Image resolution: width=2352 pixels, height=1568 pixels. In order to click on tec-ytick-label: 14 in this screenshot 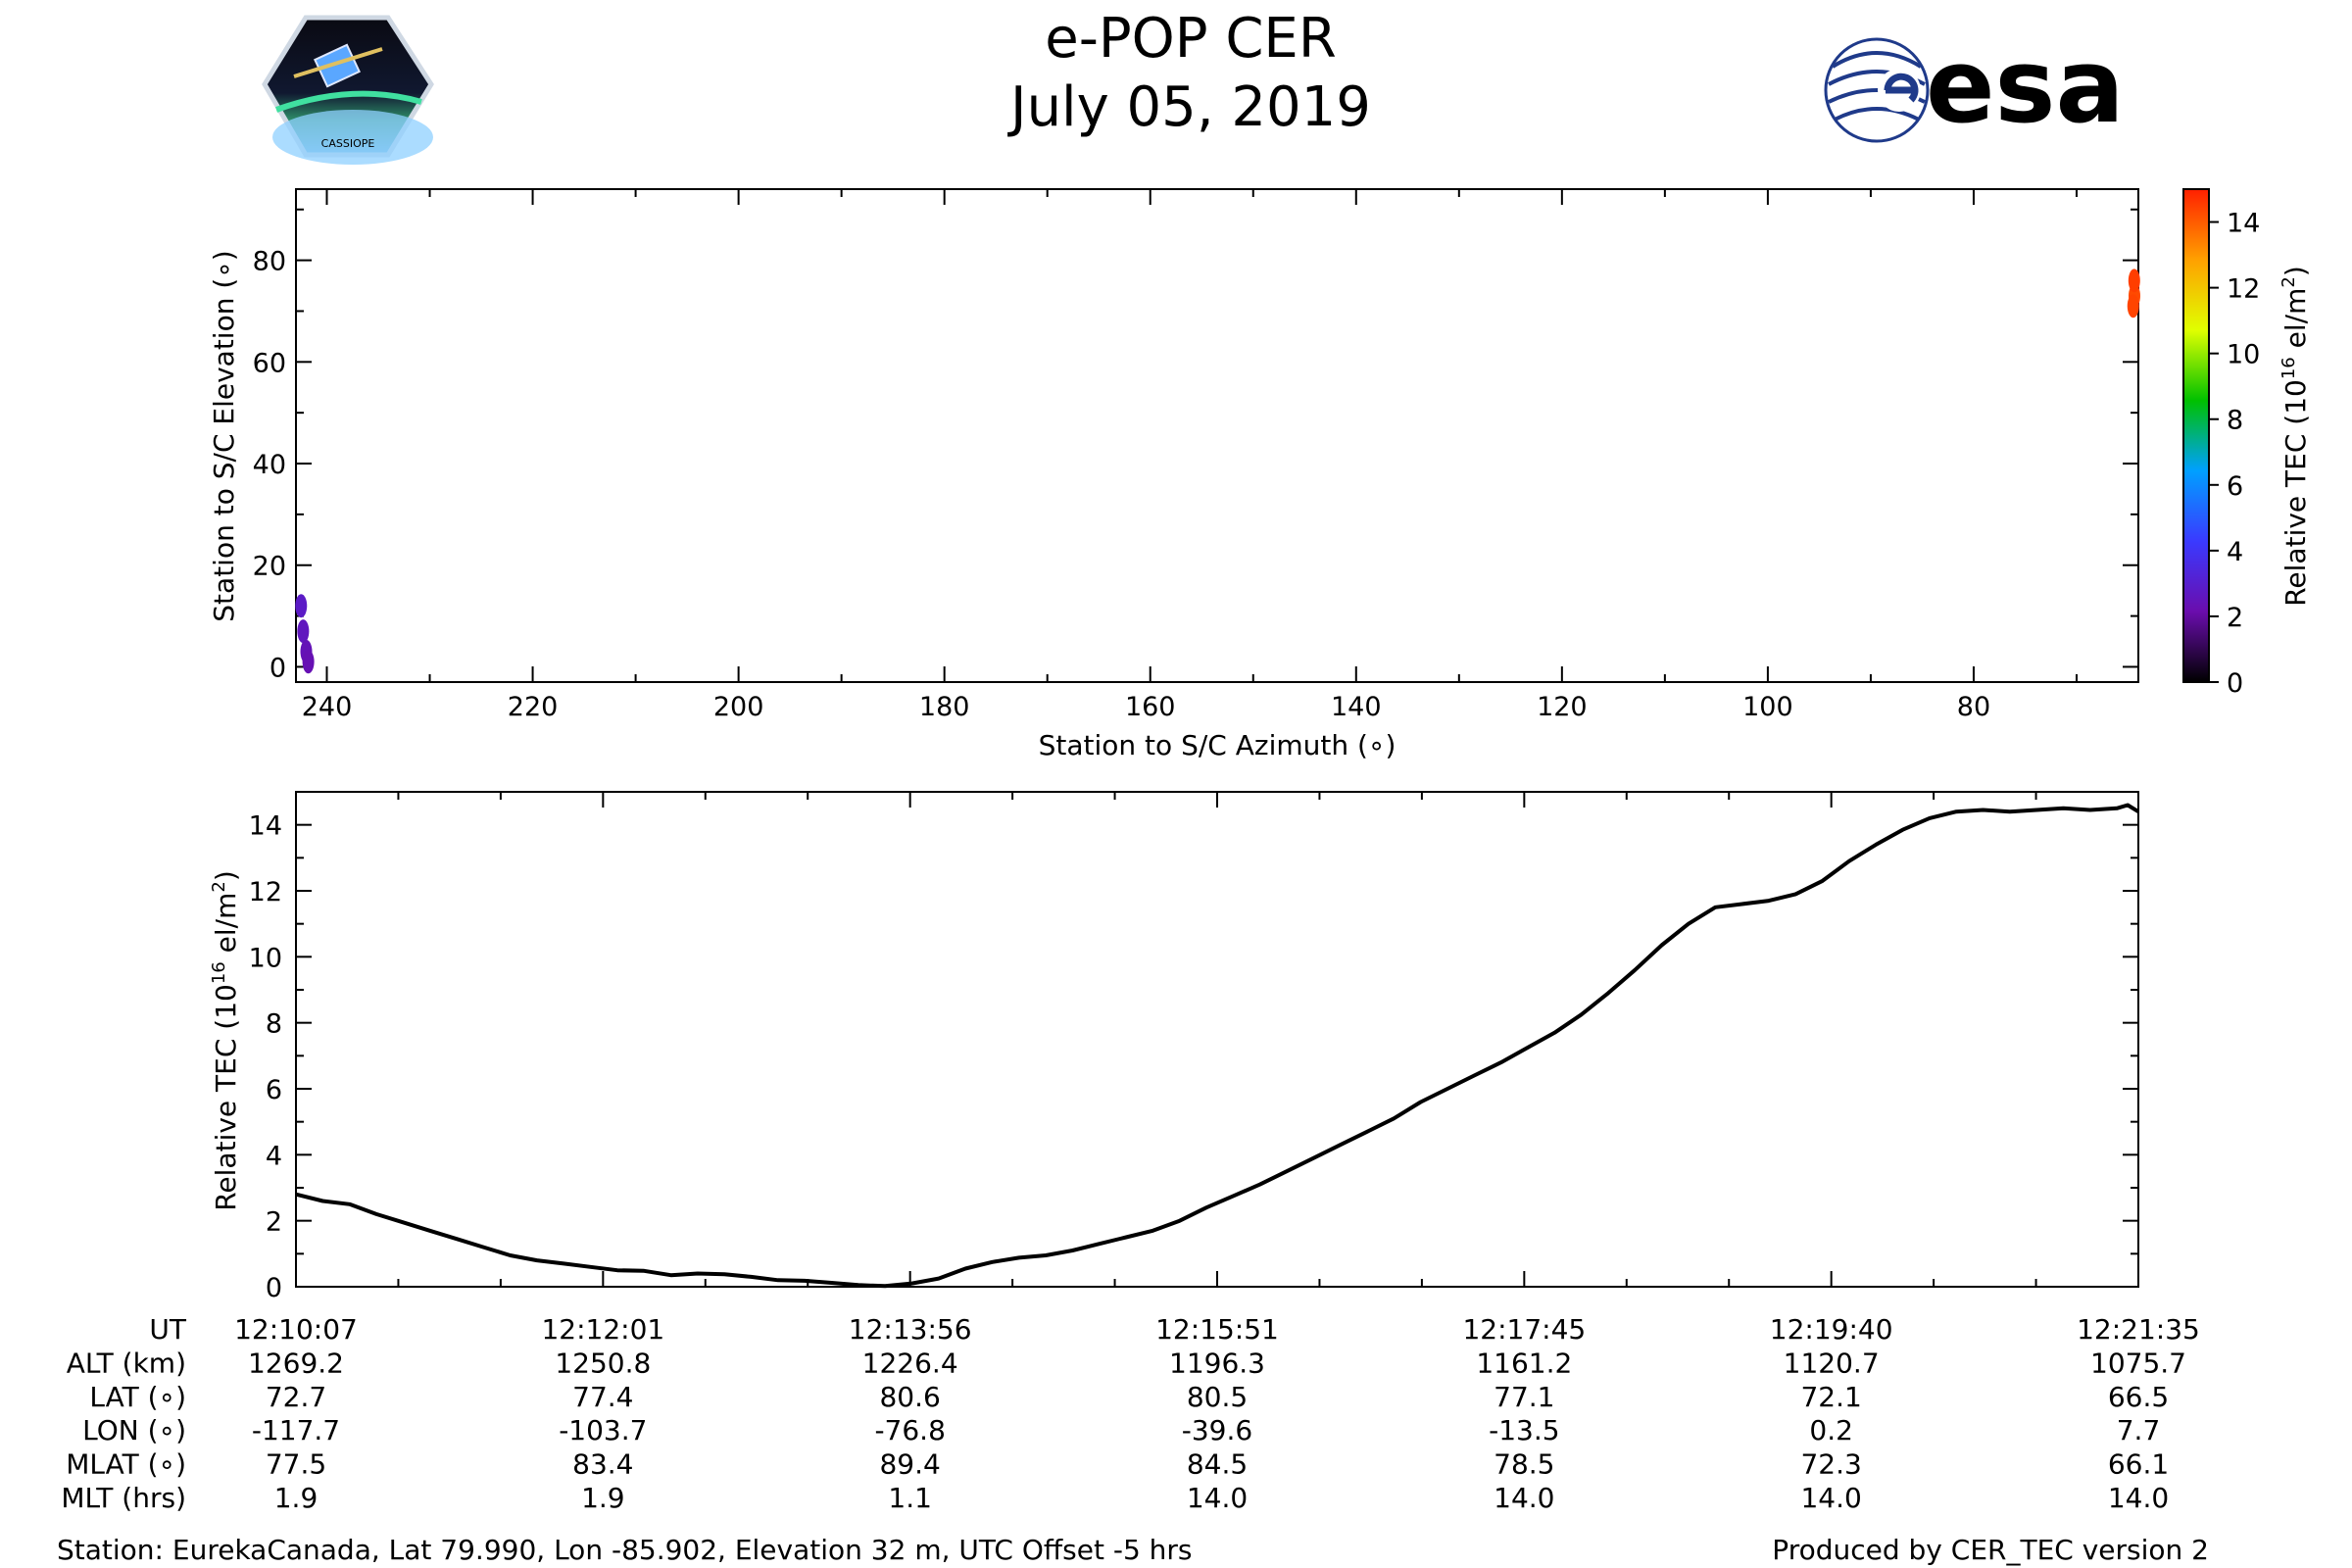, I will do `click(265, 826)`.